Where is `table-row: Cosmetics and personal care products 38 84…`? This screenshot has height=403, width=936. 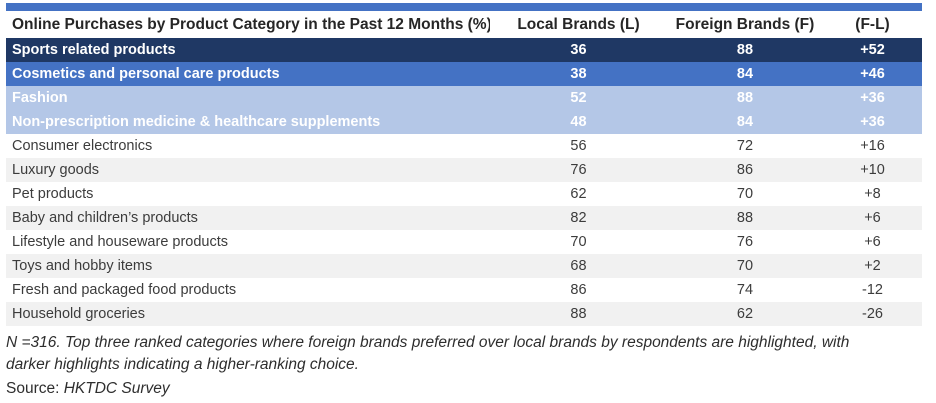 table-row: Cosmetics and personal care products 38 84… is located at coordinates (464, 74).